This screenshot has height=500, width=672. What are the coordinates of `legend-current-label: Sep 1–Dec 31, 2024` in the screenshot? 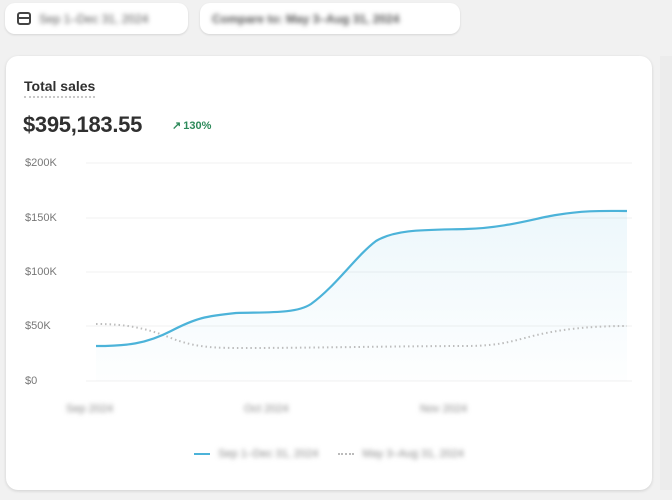 It's located at (268, 454).